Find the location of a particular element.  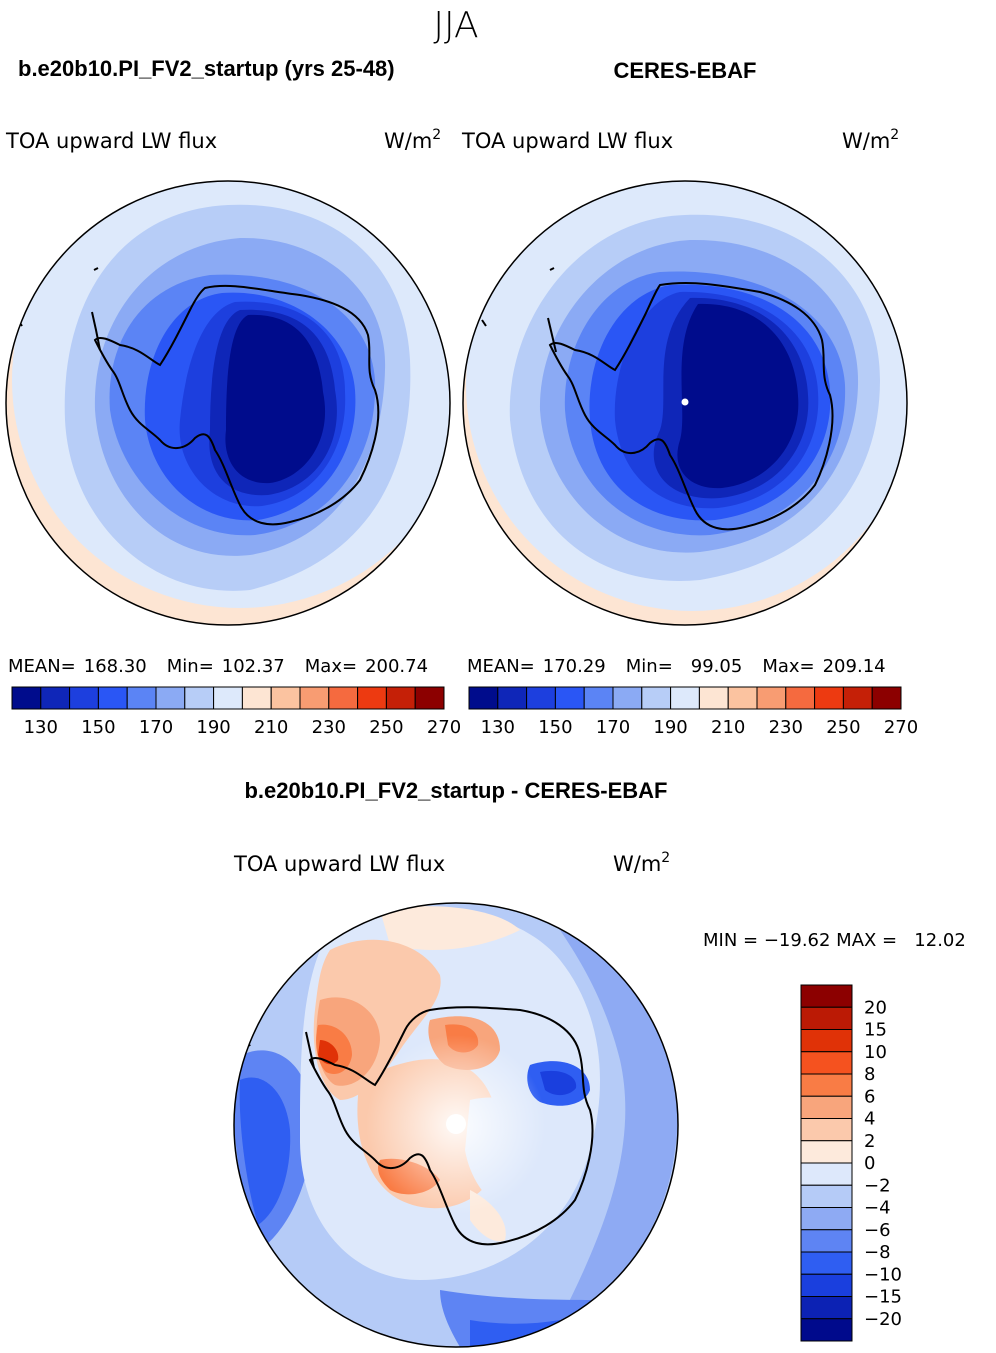

obs-colorbar-tick-label: 230 is located at coordinates (786, 727).